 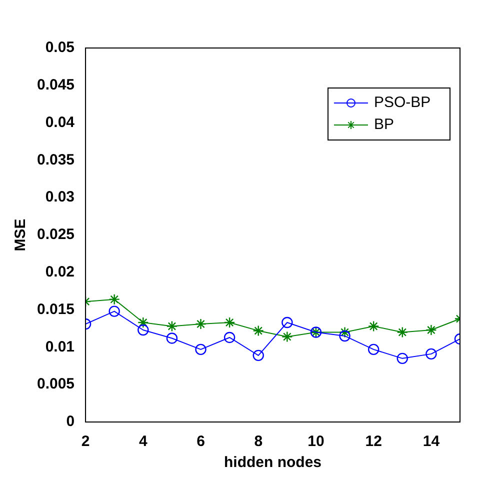 I want to click on x-tick-label: 10, so click(x=316, y=441).